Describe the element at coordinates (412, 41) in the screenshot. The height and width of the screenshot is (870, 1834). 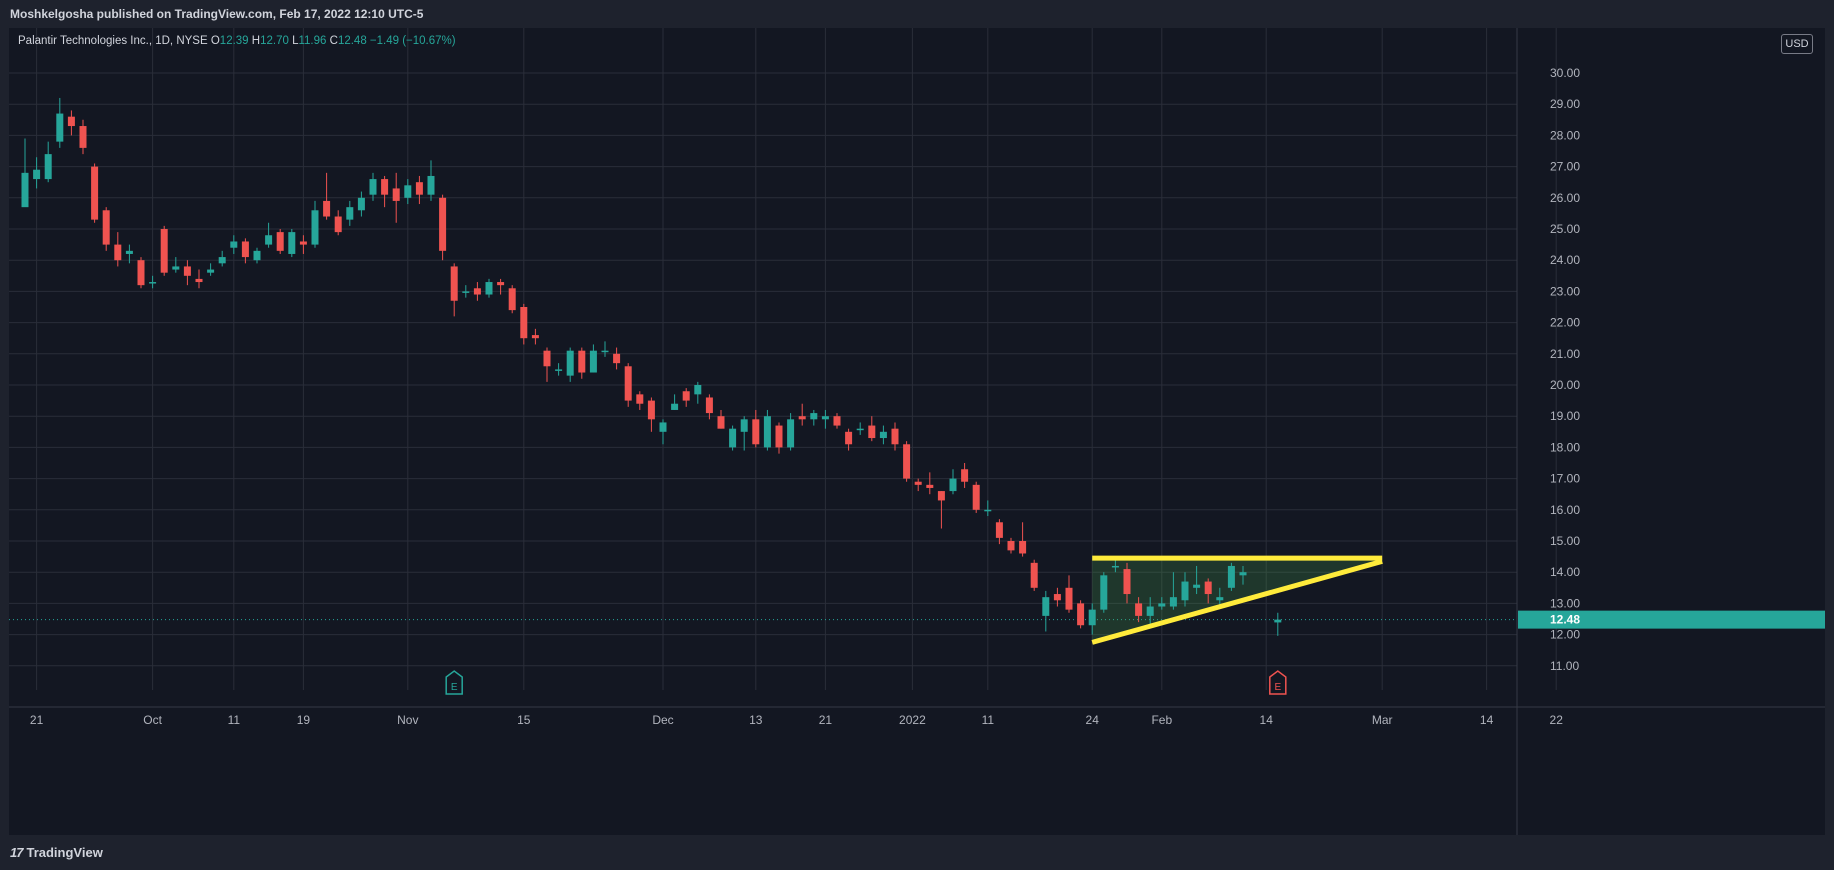
I see `change-value: −1.49 (−10.67%)` at that location.